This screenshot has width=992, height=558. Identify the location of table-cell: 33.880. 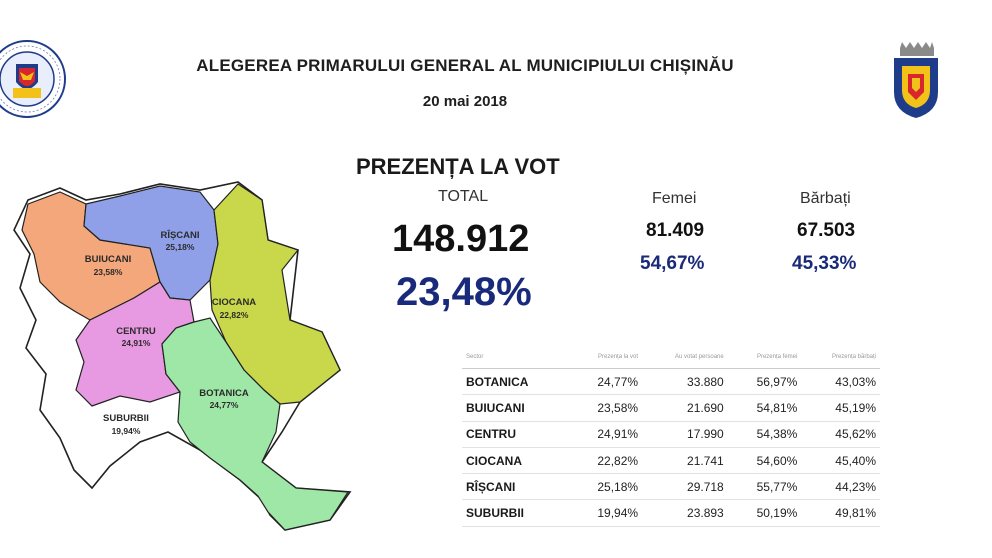
(685, 382).